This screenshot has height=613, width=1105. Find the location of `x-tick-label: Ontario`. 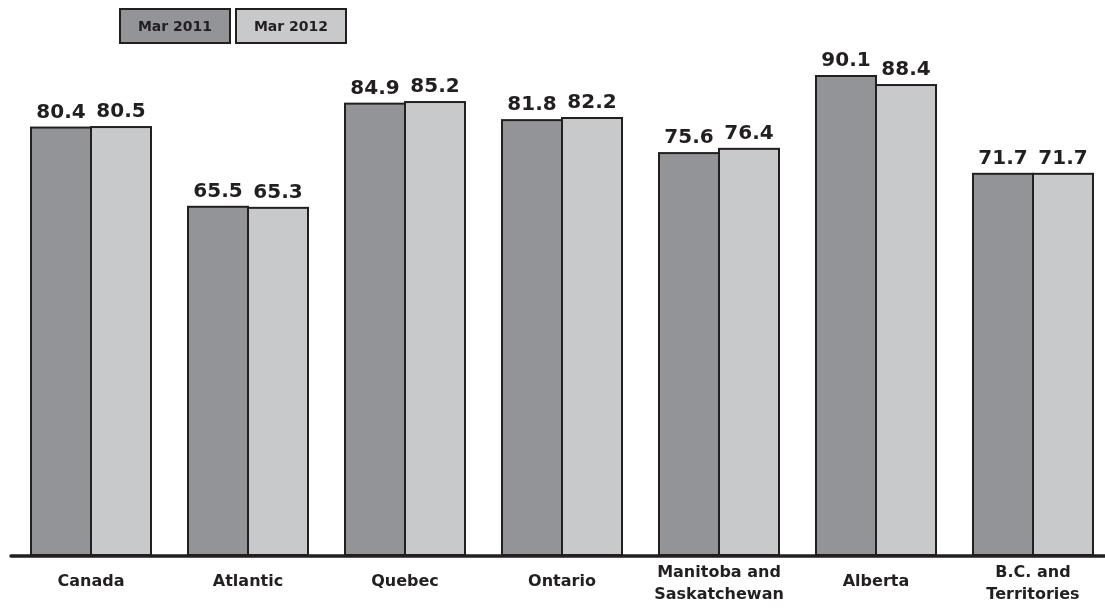

x-tick-label: Ontario is located at coordinates (562, 580).